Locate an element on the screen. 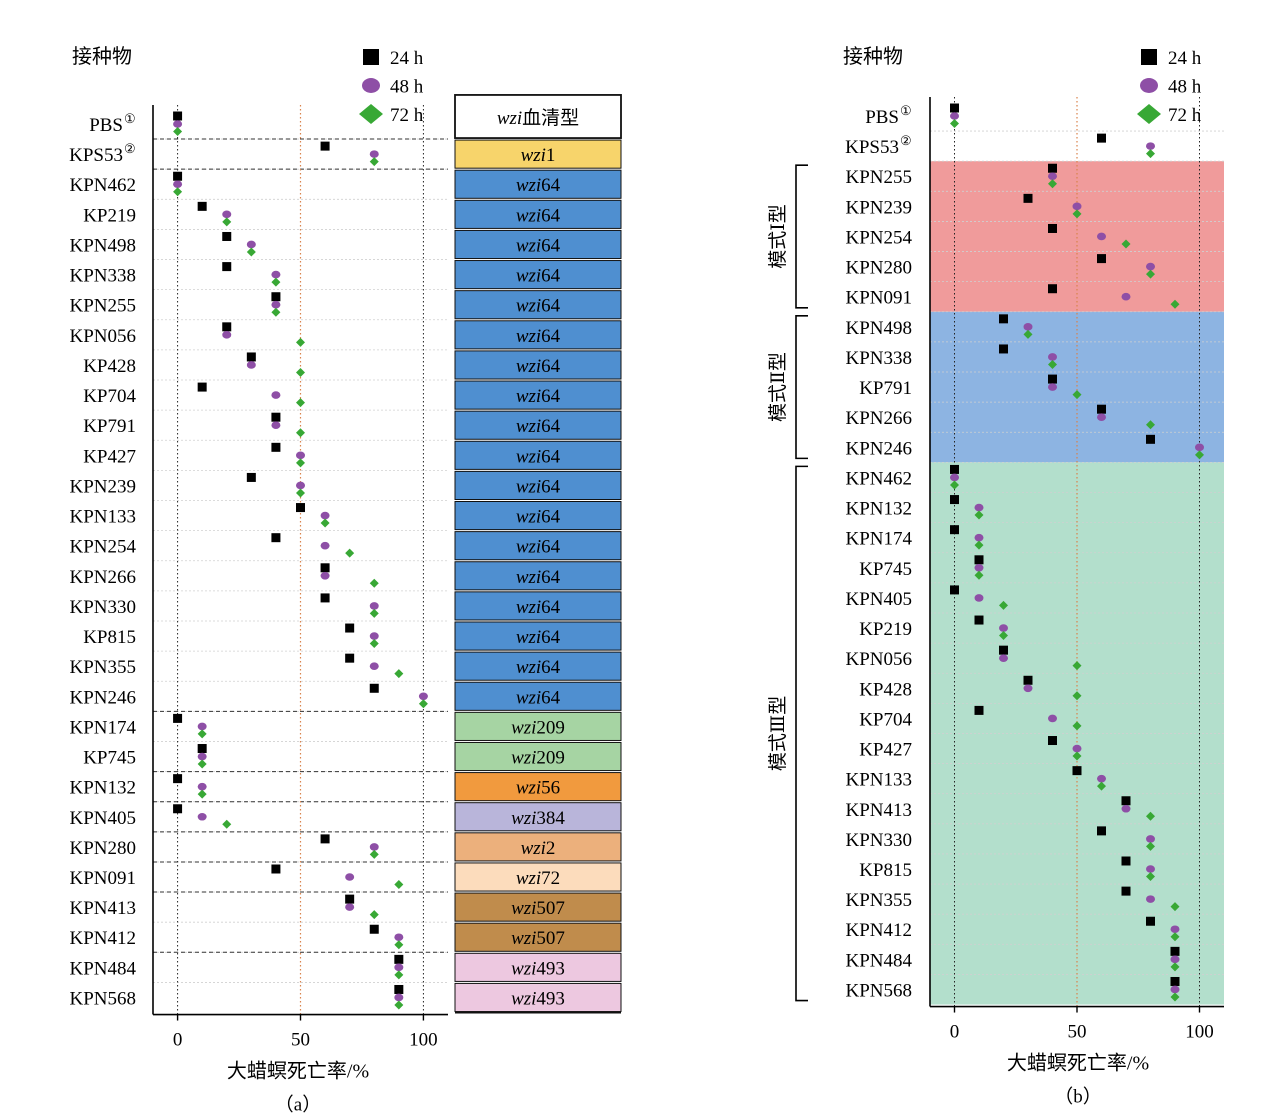  panel-a-strain-label: KPN568 is located at coordinates (102, 998).